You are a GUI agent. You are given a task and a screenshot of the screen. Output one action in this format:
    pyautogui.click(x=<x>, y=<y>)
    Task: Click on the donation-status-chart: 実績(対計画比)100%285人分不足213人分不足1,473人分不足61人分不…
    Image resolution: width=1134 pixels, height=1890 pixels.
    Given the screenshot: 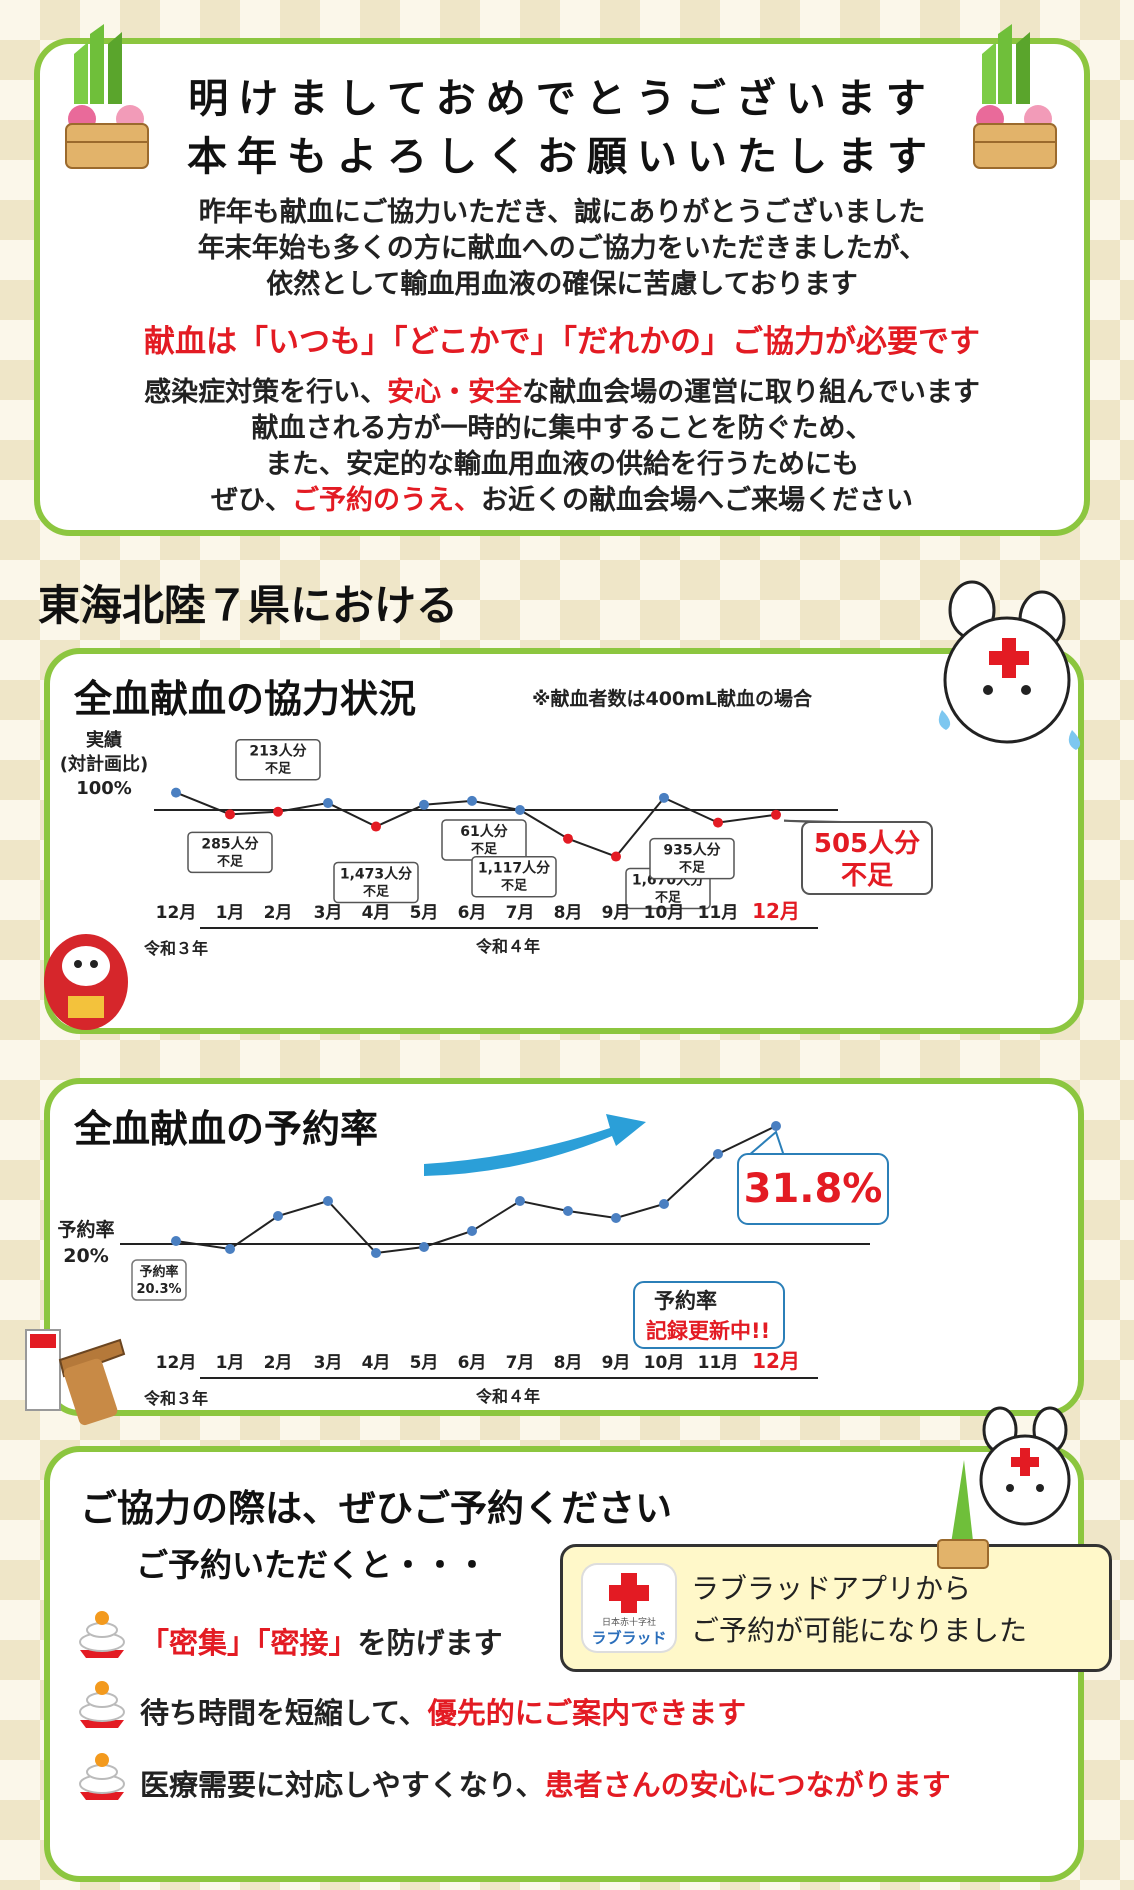 What is the action you would take?
    pyautogui.click(x=496, y=843)
    